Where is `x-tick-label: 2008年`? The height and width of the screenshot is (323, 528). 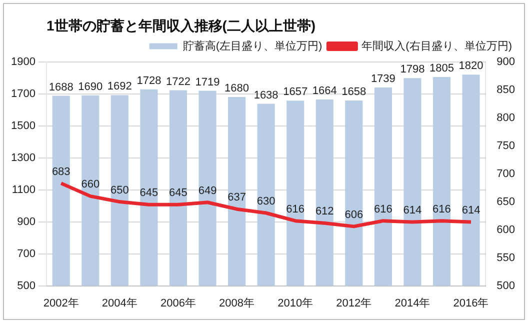
x-tick-label: 2008年 is located at coordinates (237, 303).